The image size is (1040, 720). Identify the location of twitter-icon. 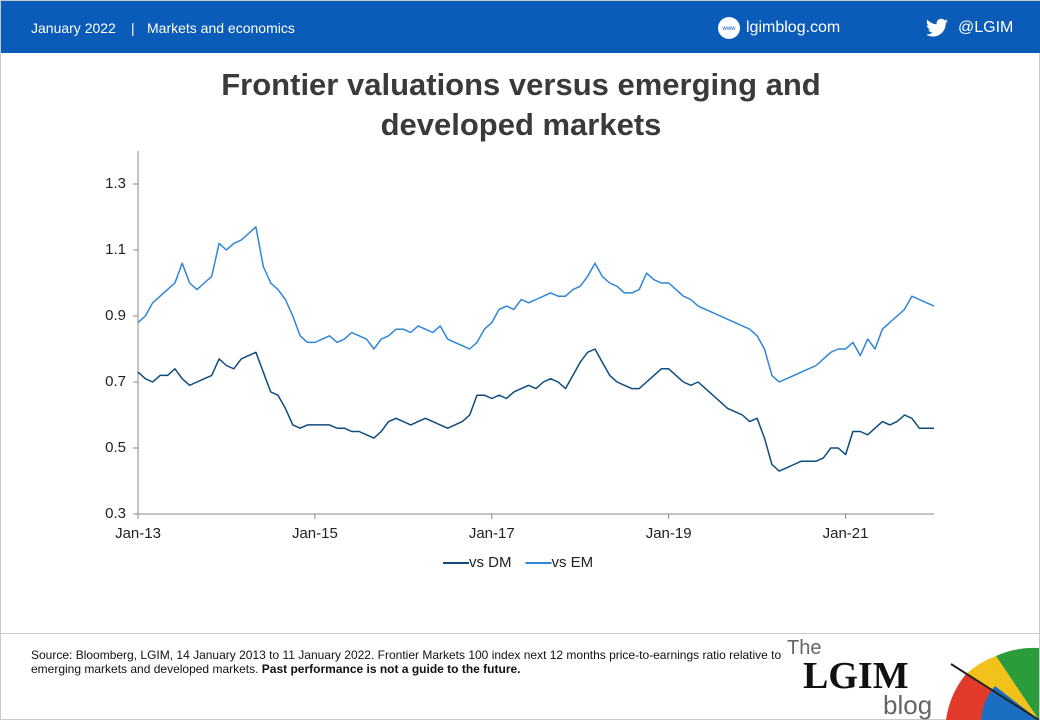
(937, 27).